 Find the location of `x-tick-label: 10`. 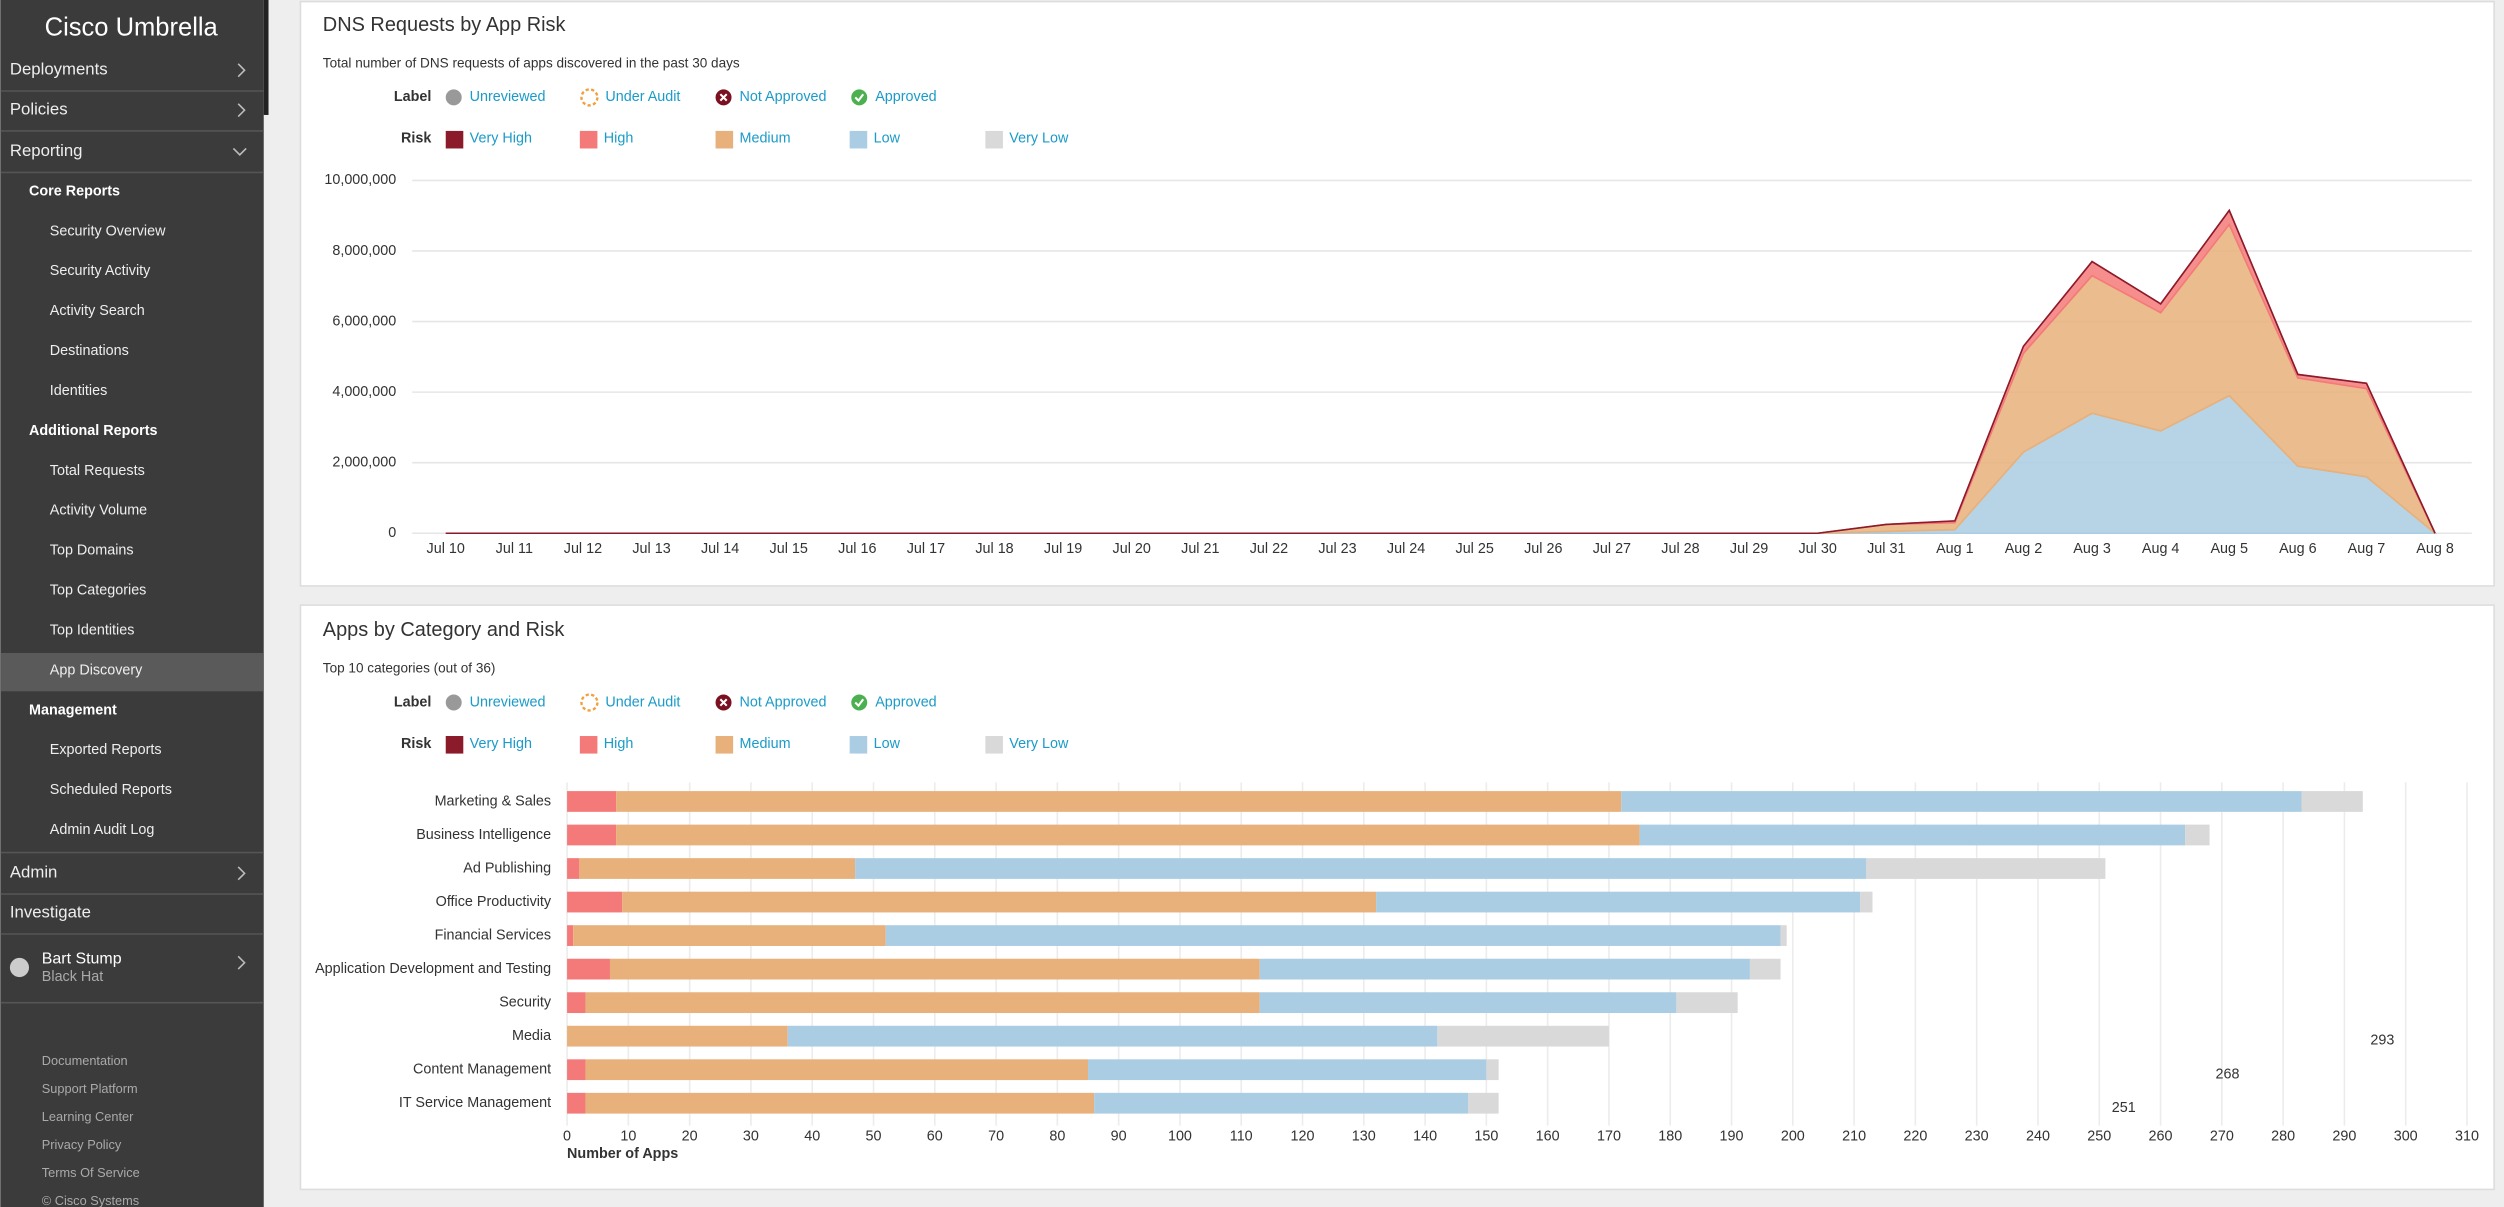

x-tick-label: 10 is located at coordinates (628, 1137).